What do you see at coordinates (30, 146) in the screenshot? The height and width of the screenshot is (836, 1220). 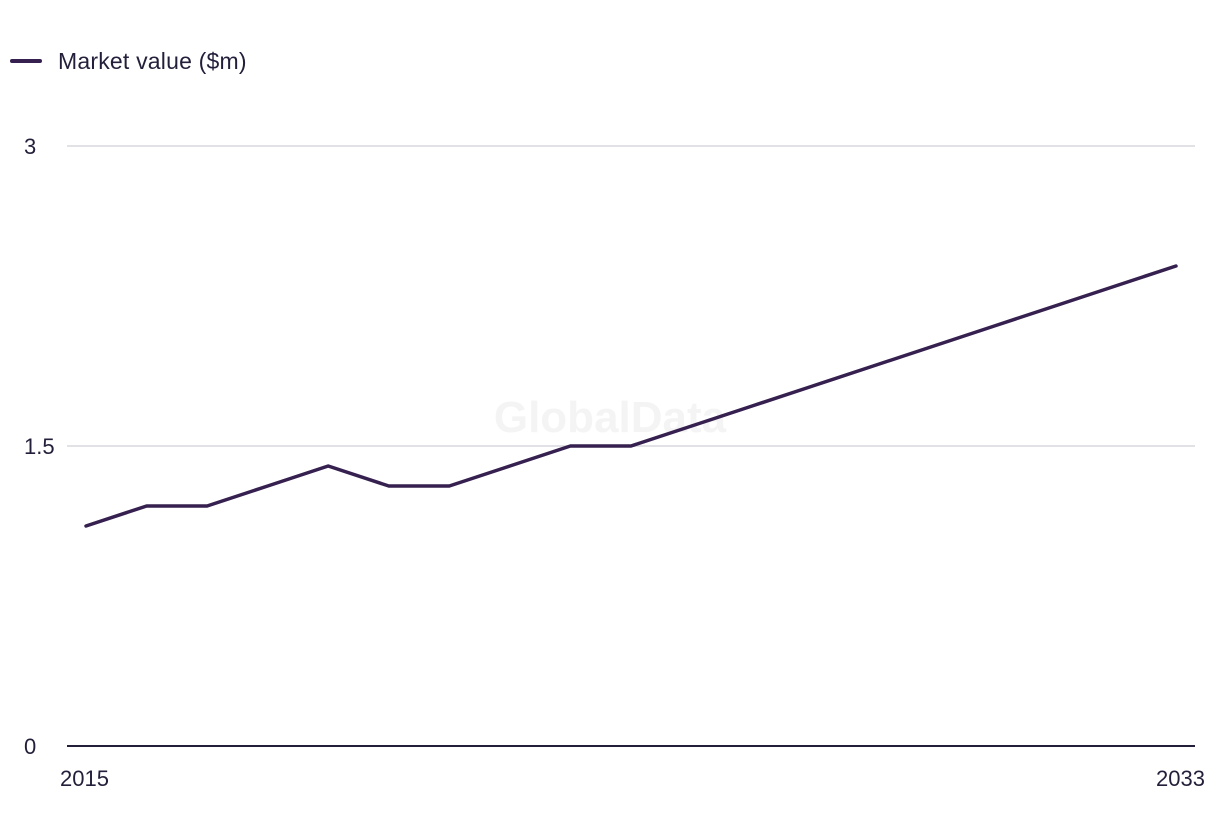 I see `y-tick-label: 3` at bounding box center [30, 146].